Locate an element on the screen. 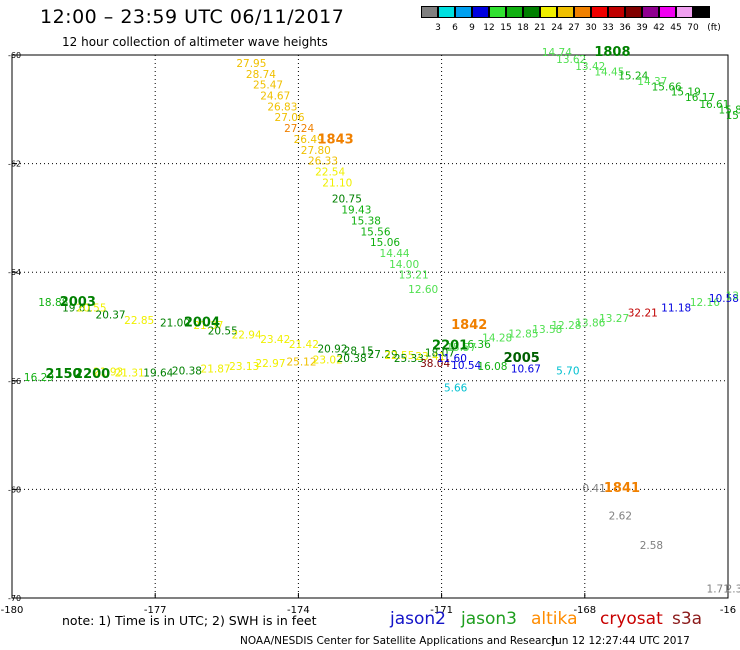 The image size is (740, 650). wave-height-label: 27.29 is located at coordinates (383, 355).